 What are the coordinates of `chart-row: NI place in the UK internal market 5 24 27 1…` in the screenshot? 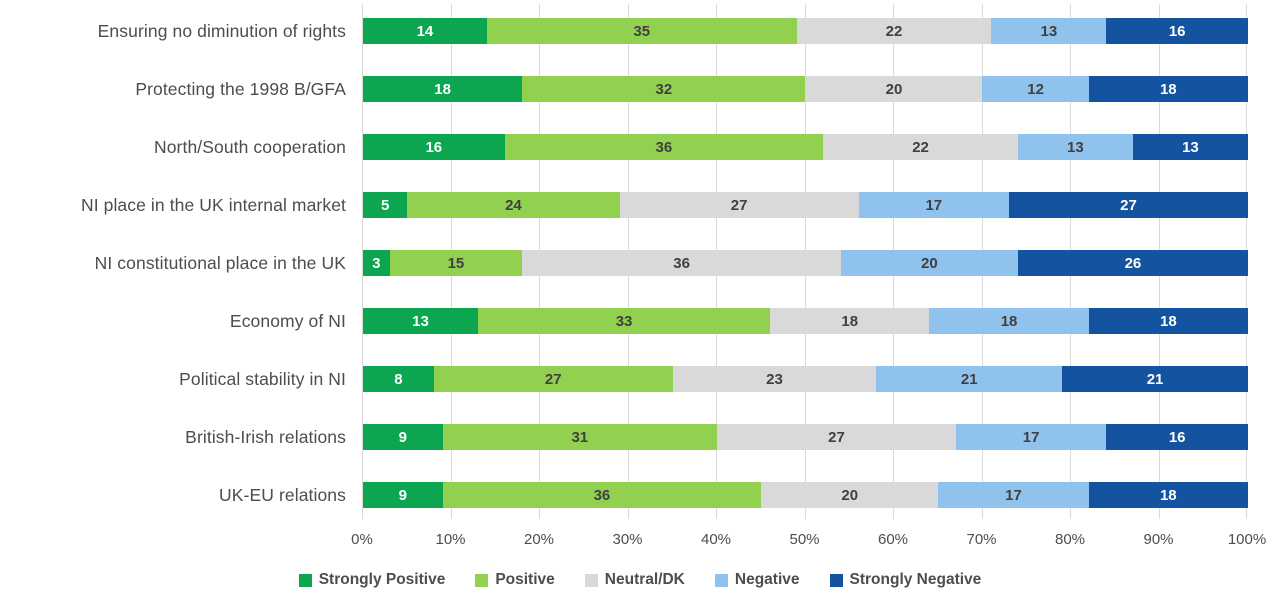 It's located at (640, 205).